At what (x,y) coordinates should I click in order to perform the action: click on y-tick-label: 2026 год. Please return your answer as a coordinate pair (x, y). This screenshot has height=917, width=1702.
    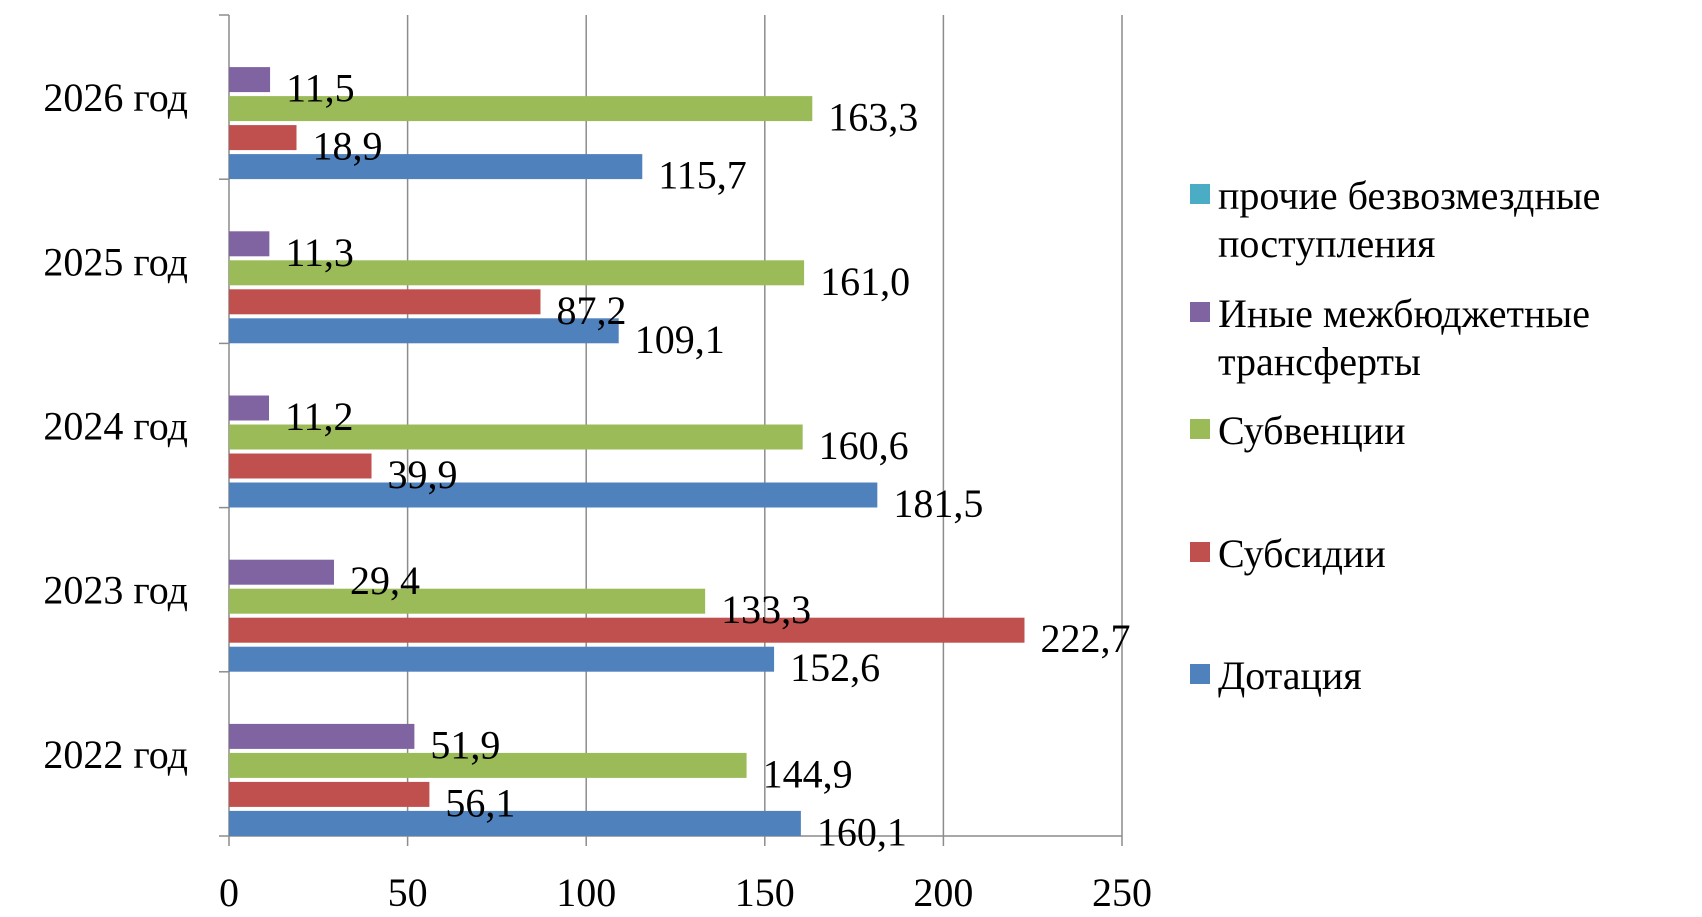
    Looking at the image, I should click on (115, 97).